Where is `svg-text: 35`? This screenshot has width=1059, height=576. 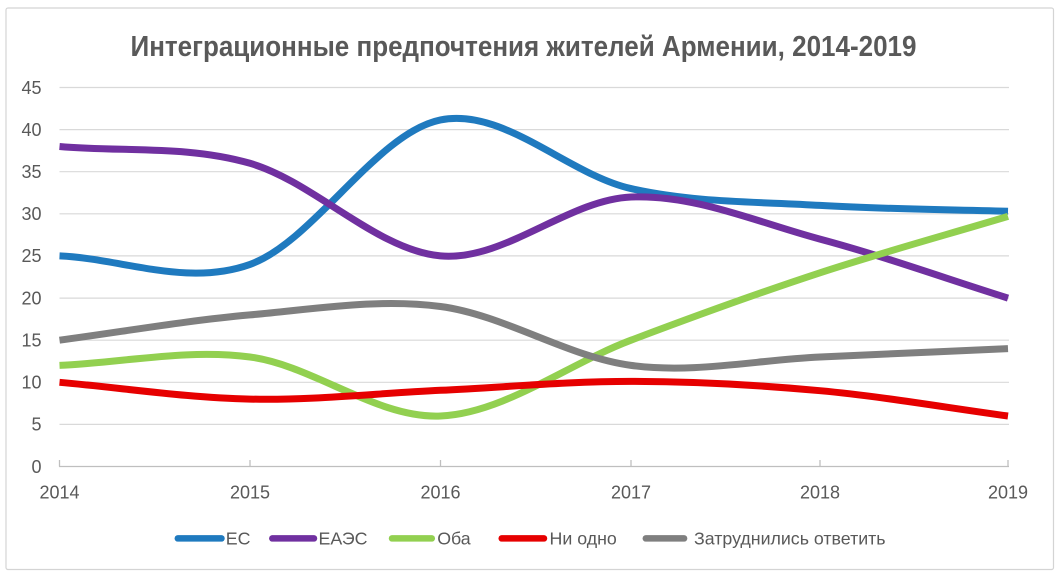
svg-text: 35 is located at coordinates (31, 172).